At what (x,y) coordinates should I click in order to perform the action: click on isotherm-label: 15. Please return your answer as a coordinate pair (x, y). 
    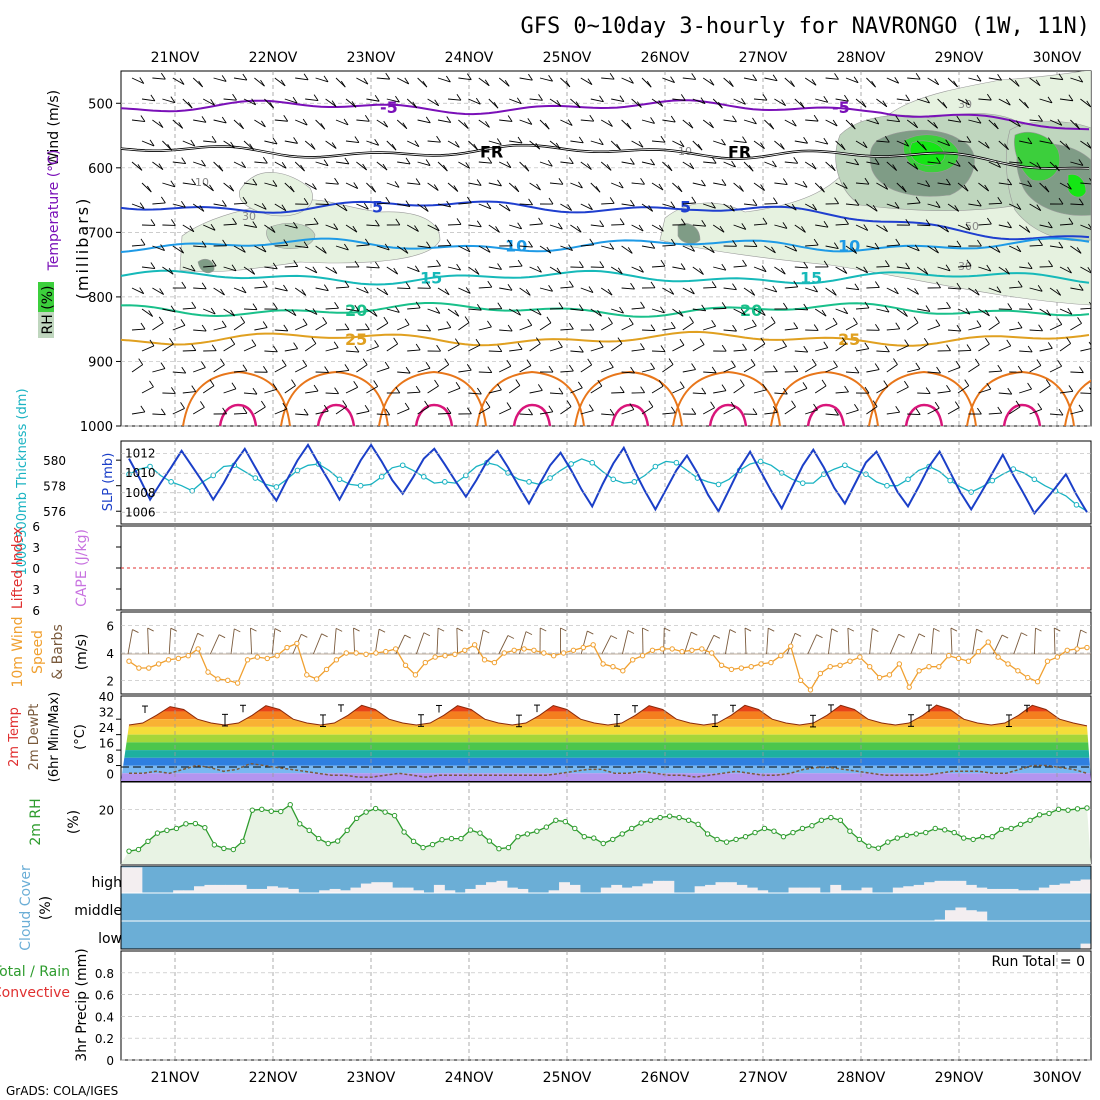
    Looking at the image, I should click on (811, 278).